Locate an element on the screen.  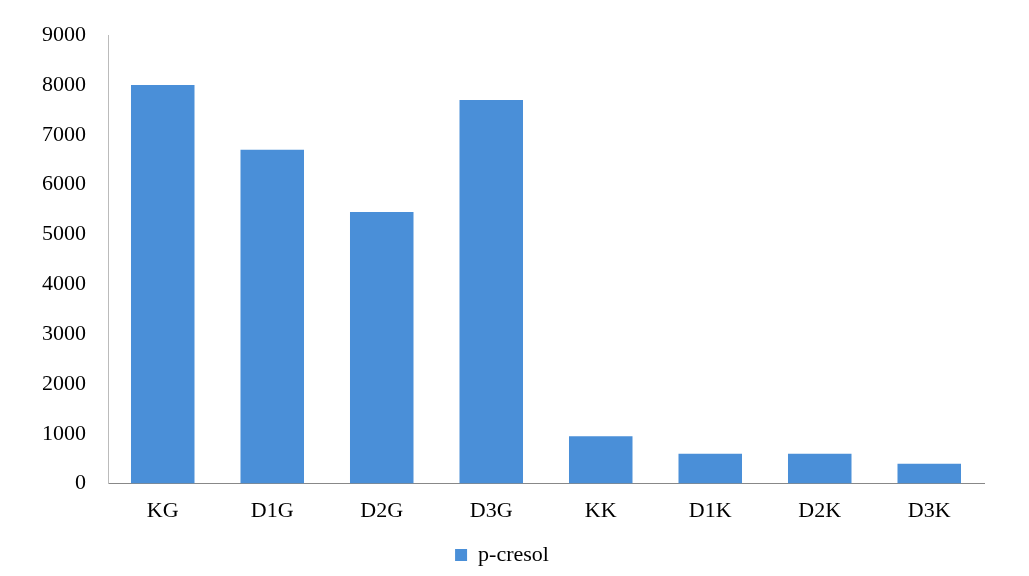
x-tick-label: D1K is located at coordinates (710, 509).